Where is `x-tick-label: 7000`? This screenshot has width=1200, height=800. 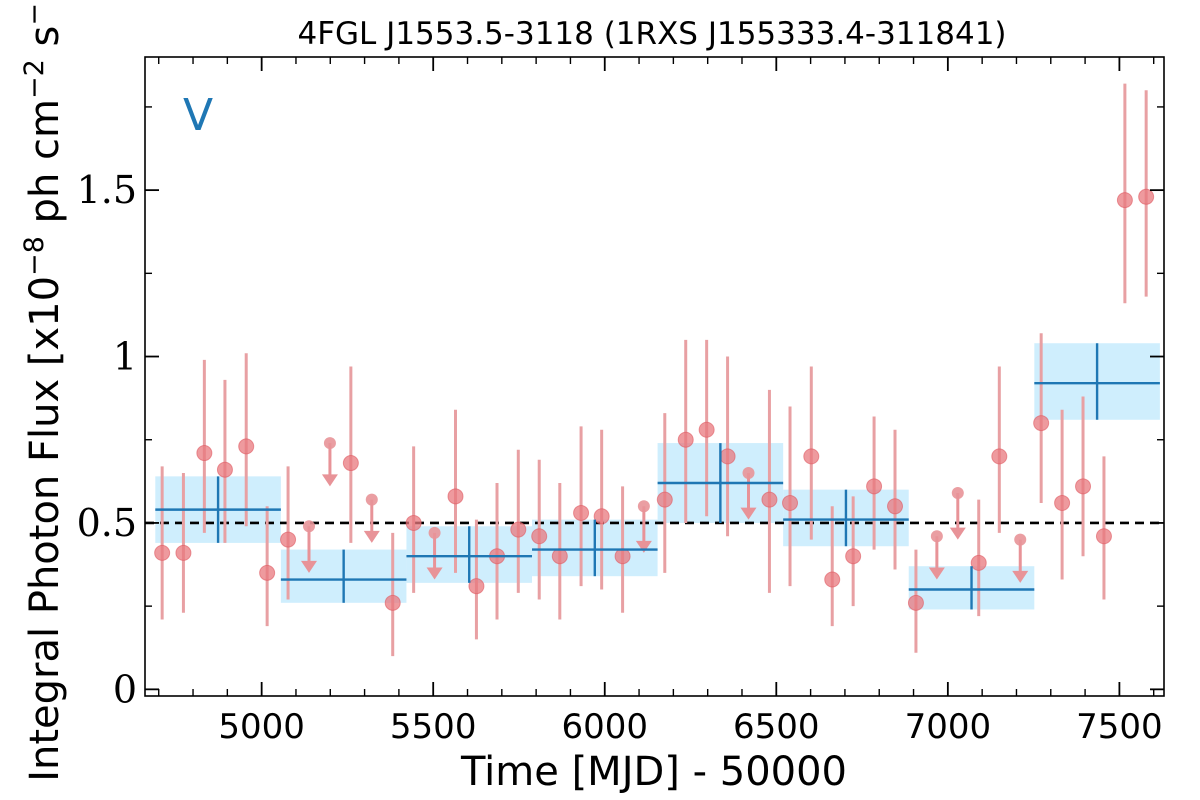 x-tick-label: 7000 is located at coordinates (948, 727).